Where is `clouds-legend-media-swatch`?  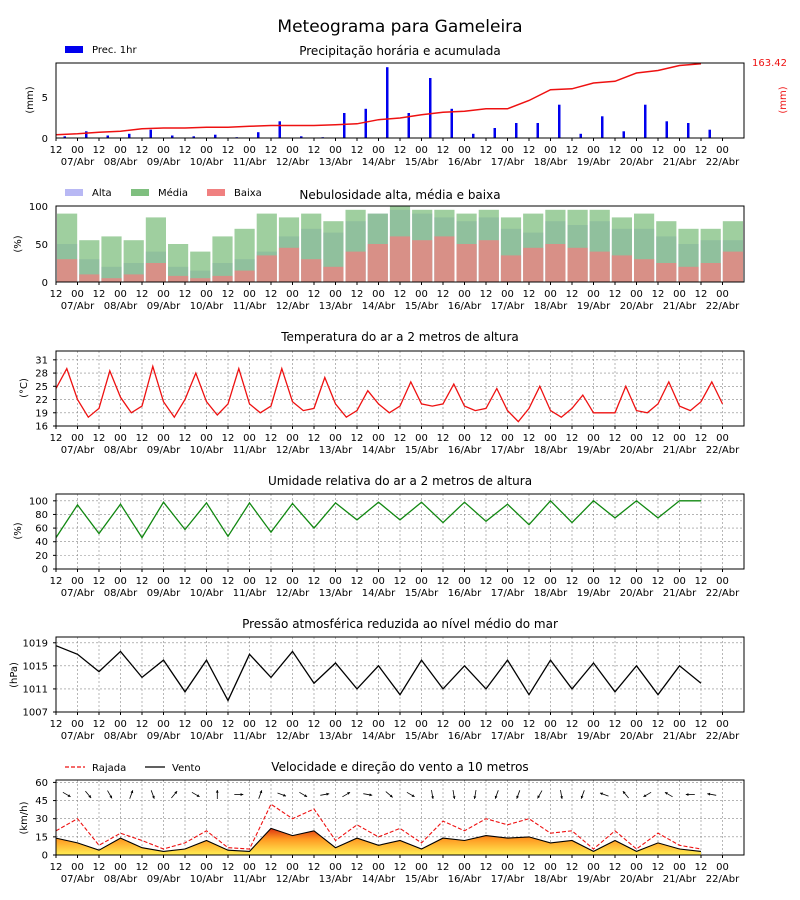
clouds-legend-media-swatch is located at coordinates (140, 192).